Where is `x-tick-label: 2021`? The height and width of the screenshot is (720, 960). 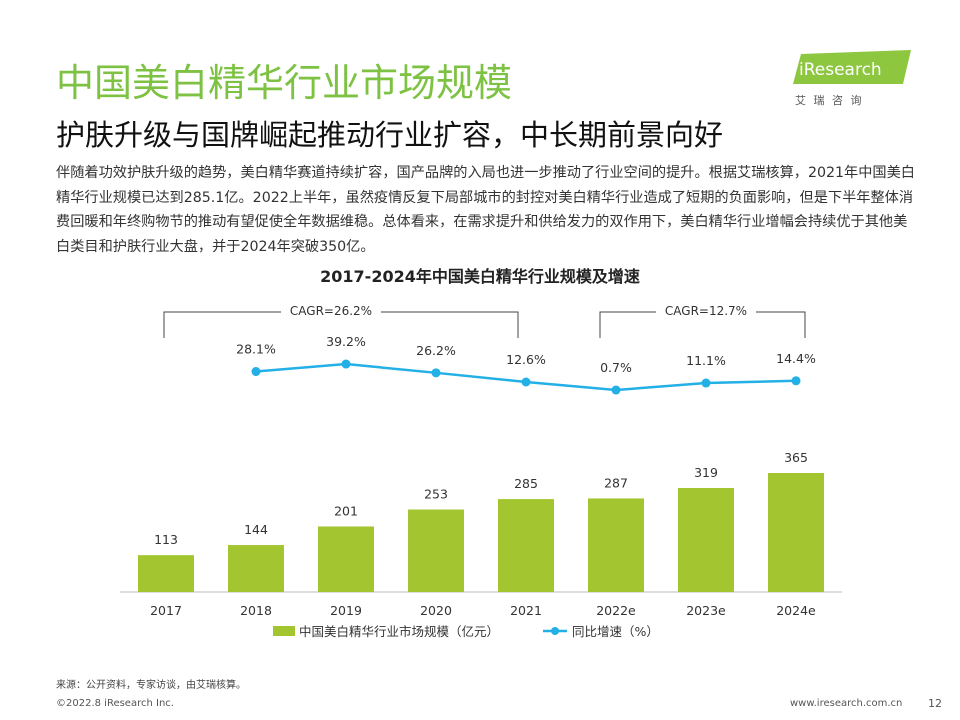 x-tick-label: 2021 is located at coordinates (526, 610).